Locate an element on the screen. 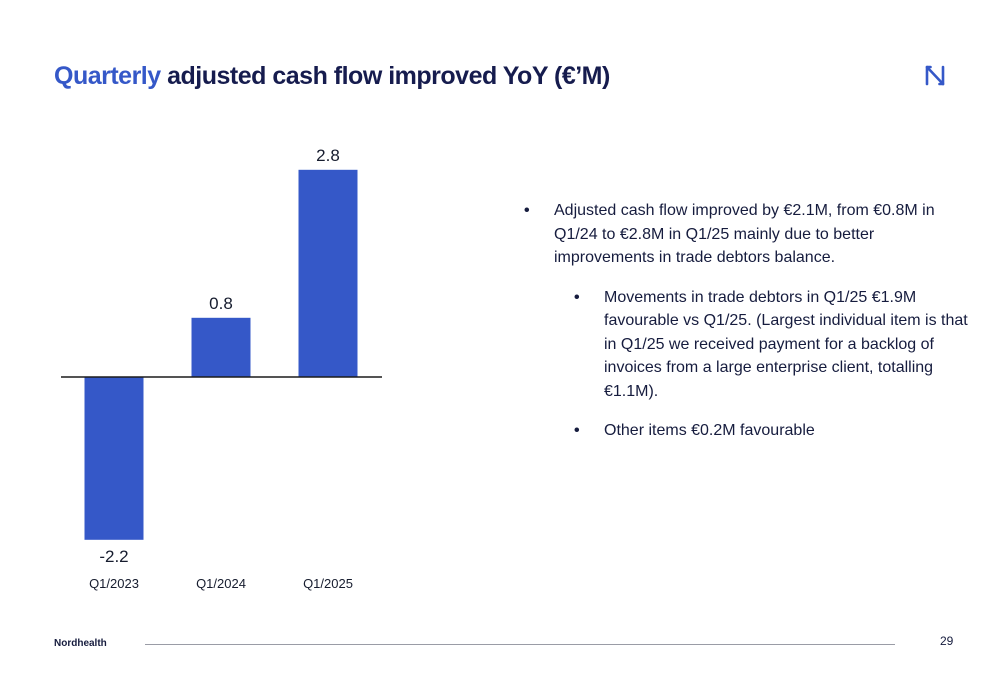 The width and height of the screenshot is (1000, 685). sub-bullet: • Other items €0.2M favourable is located at coordinates (743, 431).